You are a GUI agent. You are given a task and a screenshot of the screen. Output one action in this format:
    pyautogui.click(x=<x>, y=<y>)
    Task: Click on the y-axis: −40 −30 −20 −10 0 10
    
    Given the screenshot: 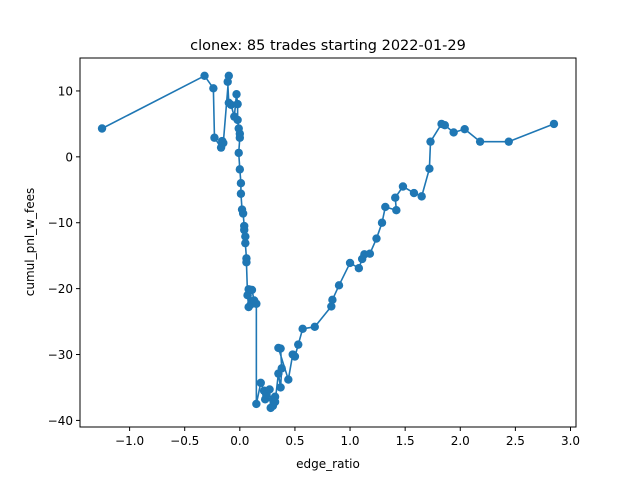 What is the action you would take?
    pyautogui.click(x=64, y=256)
    